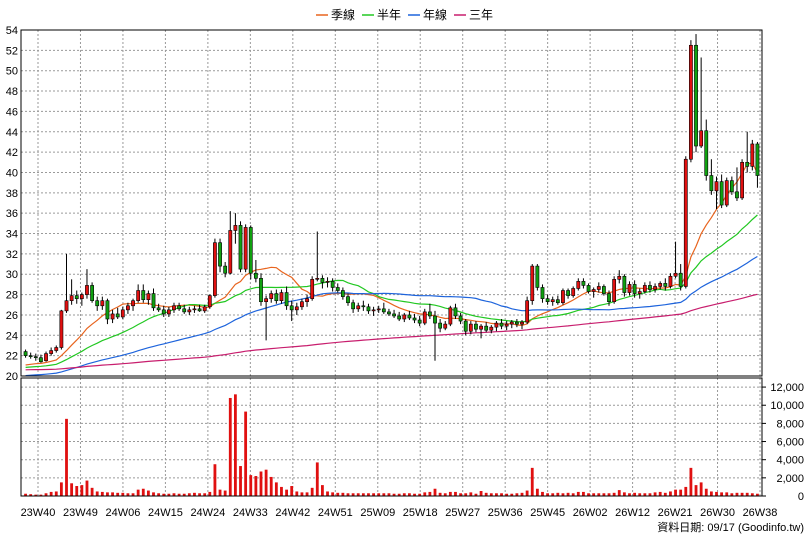 The height and width of the screenshot is (540, 808). What do you see at coordinates (391, 332) in the screenshot?
I see `three-year-ma-line` at bounding box center [391, 332].